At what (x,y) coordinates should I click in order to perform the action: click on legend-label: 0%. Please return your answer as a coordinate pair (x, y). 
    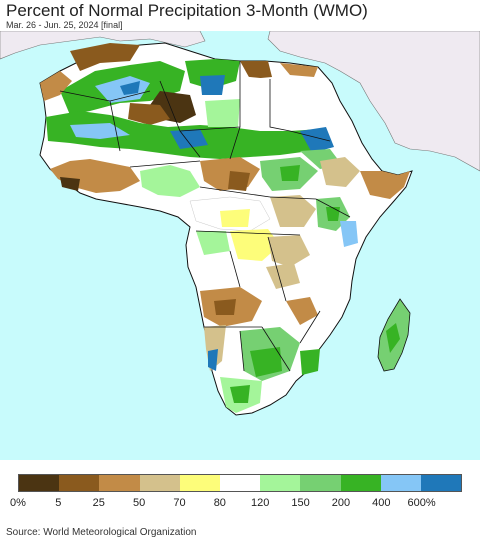
    Looking at the image, I should click on (18, 503).